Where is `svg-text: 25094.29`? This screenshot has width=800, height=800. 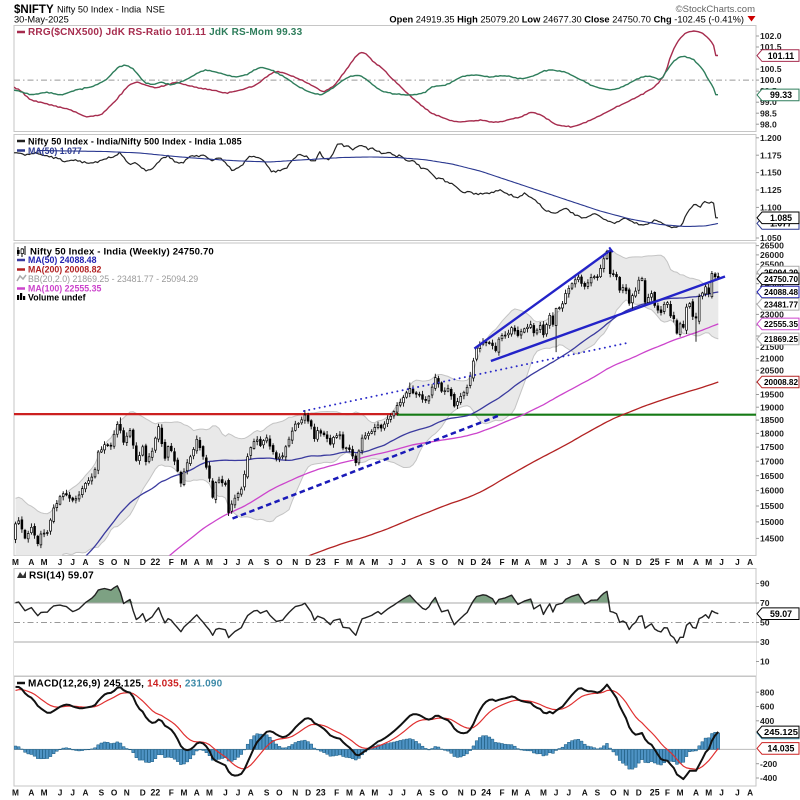
svg-text: 25094.29 is located at coordinates (781, 272).